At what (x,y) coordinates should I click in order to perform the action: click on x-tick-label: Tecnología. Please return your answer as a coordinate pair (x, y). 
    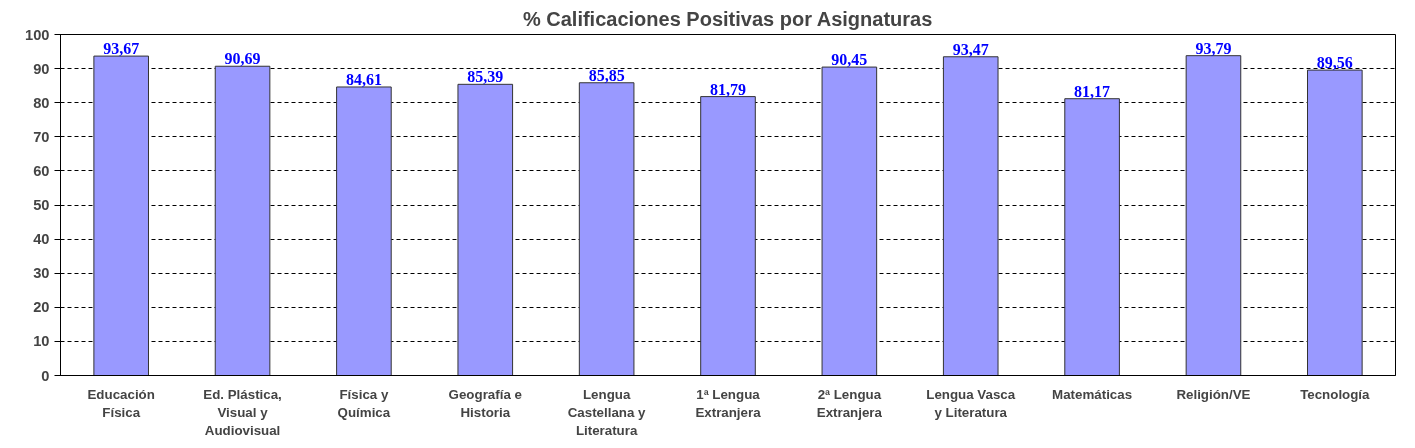
    Looking at the image, I should click on (1335, 394).